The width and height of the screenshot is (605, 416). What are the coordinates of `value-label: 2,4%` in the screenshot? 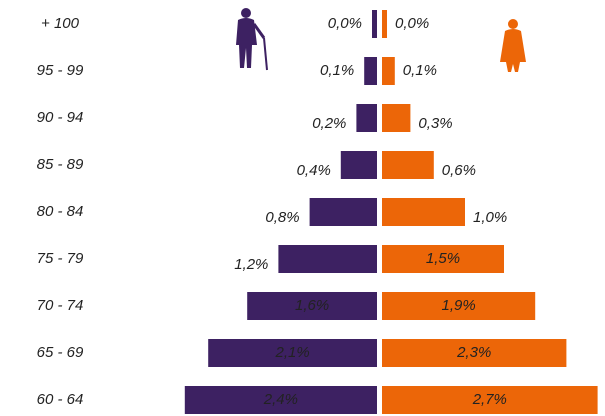 It's located at (280, 399).